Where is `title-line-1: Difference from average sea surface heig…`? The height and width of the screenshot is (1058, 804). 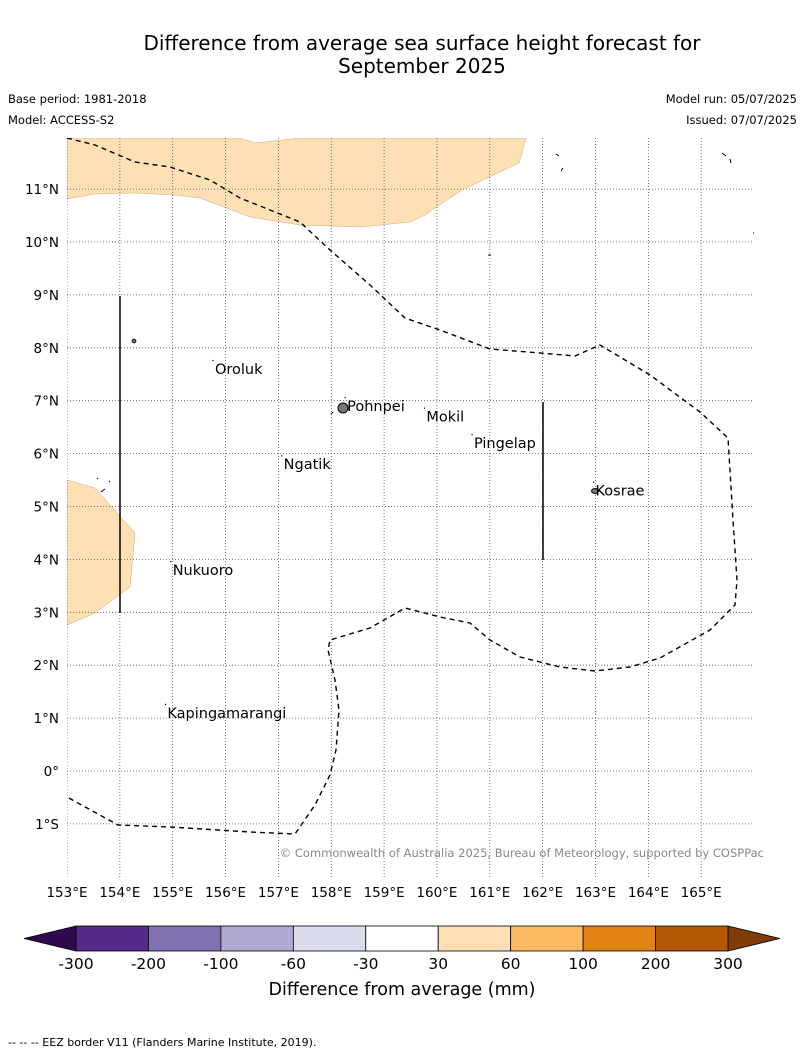
title-line-1: Difference from average sea surface heig… is located at coordinates (422, 43).